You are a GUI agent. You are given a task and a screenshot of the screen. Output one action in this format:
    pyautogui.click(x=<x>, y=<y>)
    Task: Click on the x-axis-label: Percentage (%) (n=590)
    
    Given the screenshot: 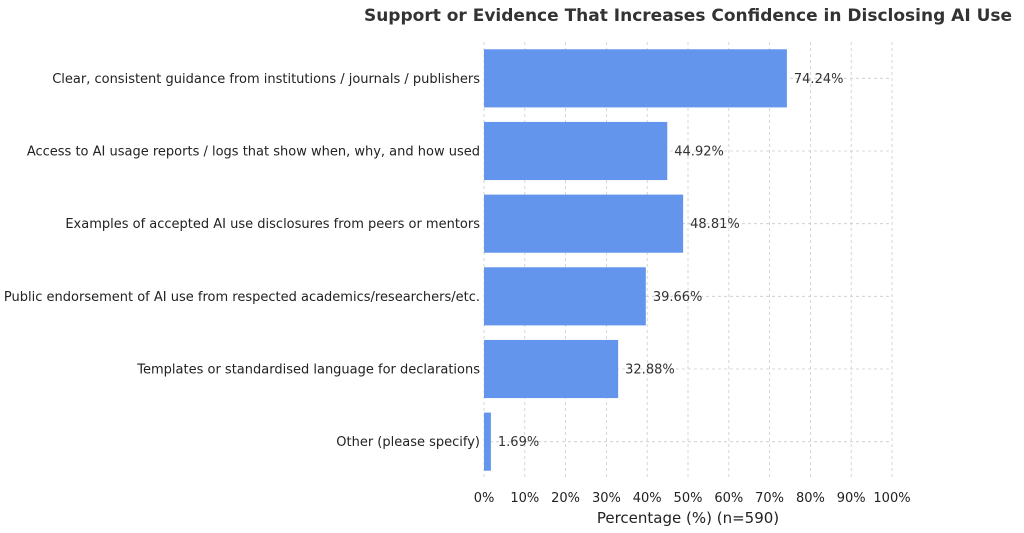 What is the action you would take?
    pyautogui.click(x=688, y=518)
    